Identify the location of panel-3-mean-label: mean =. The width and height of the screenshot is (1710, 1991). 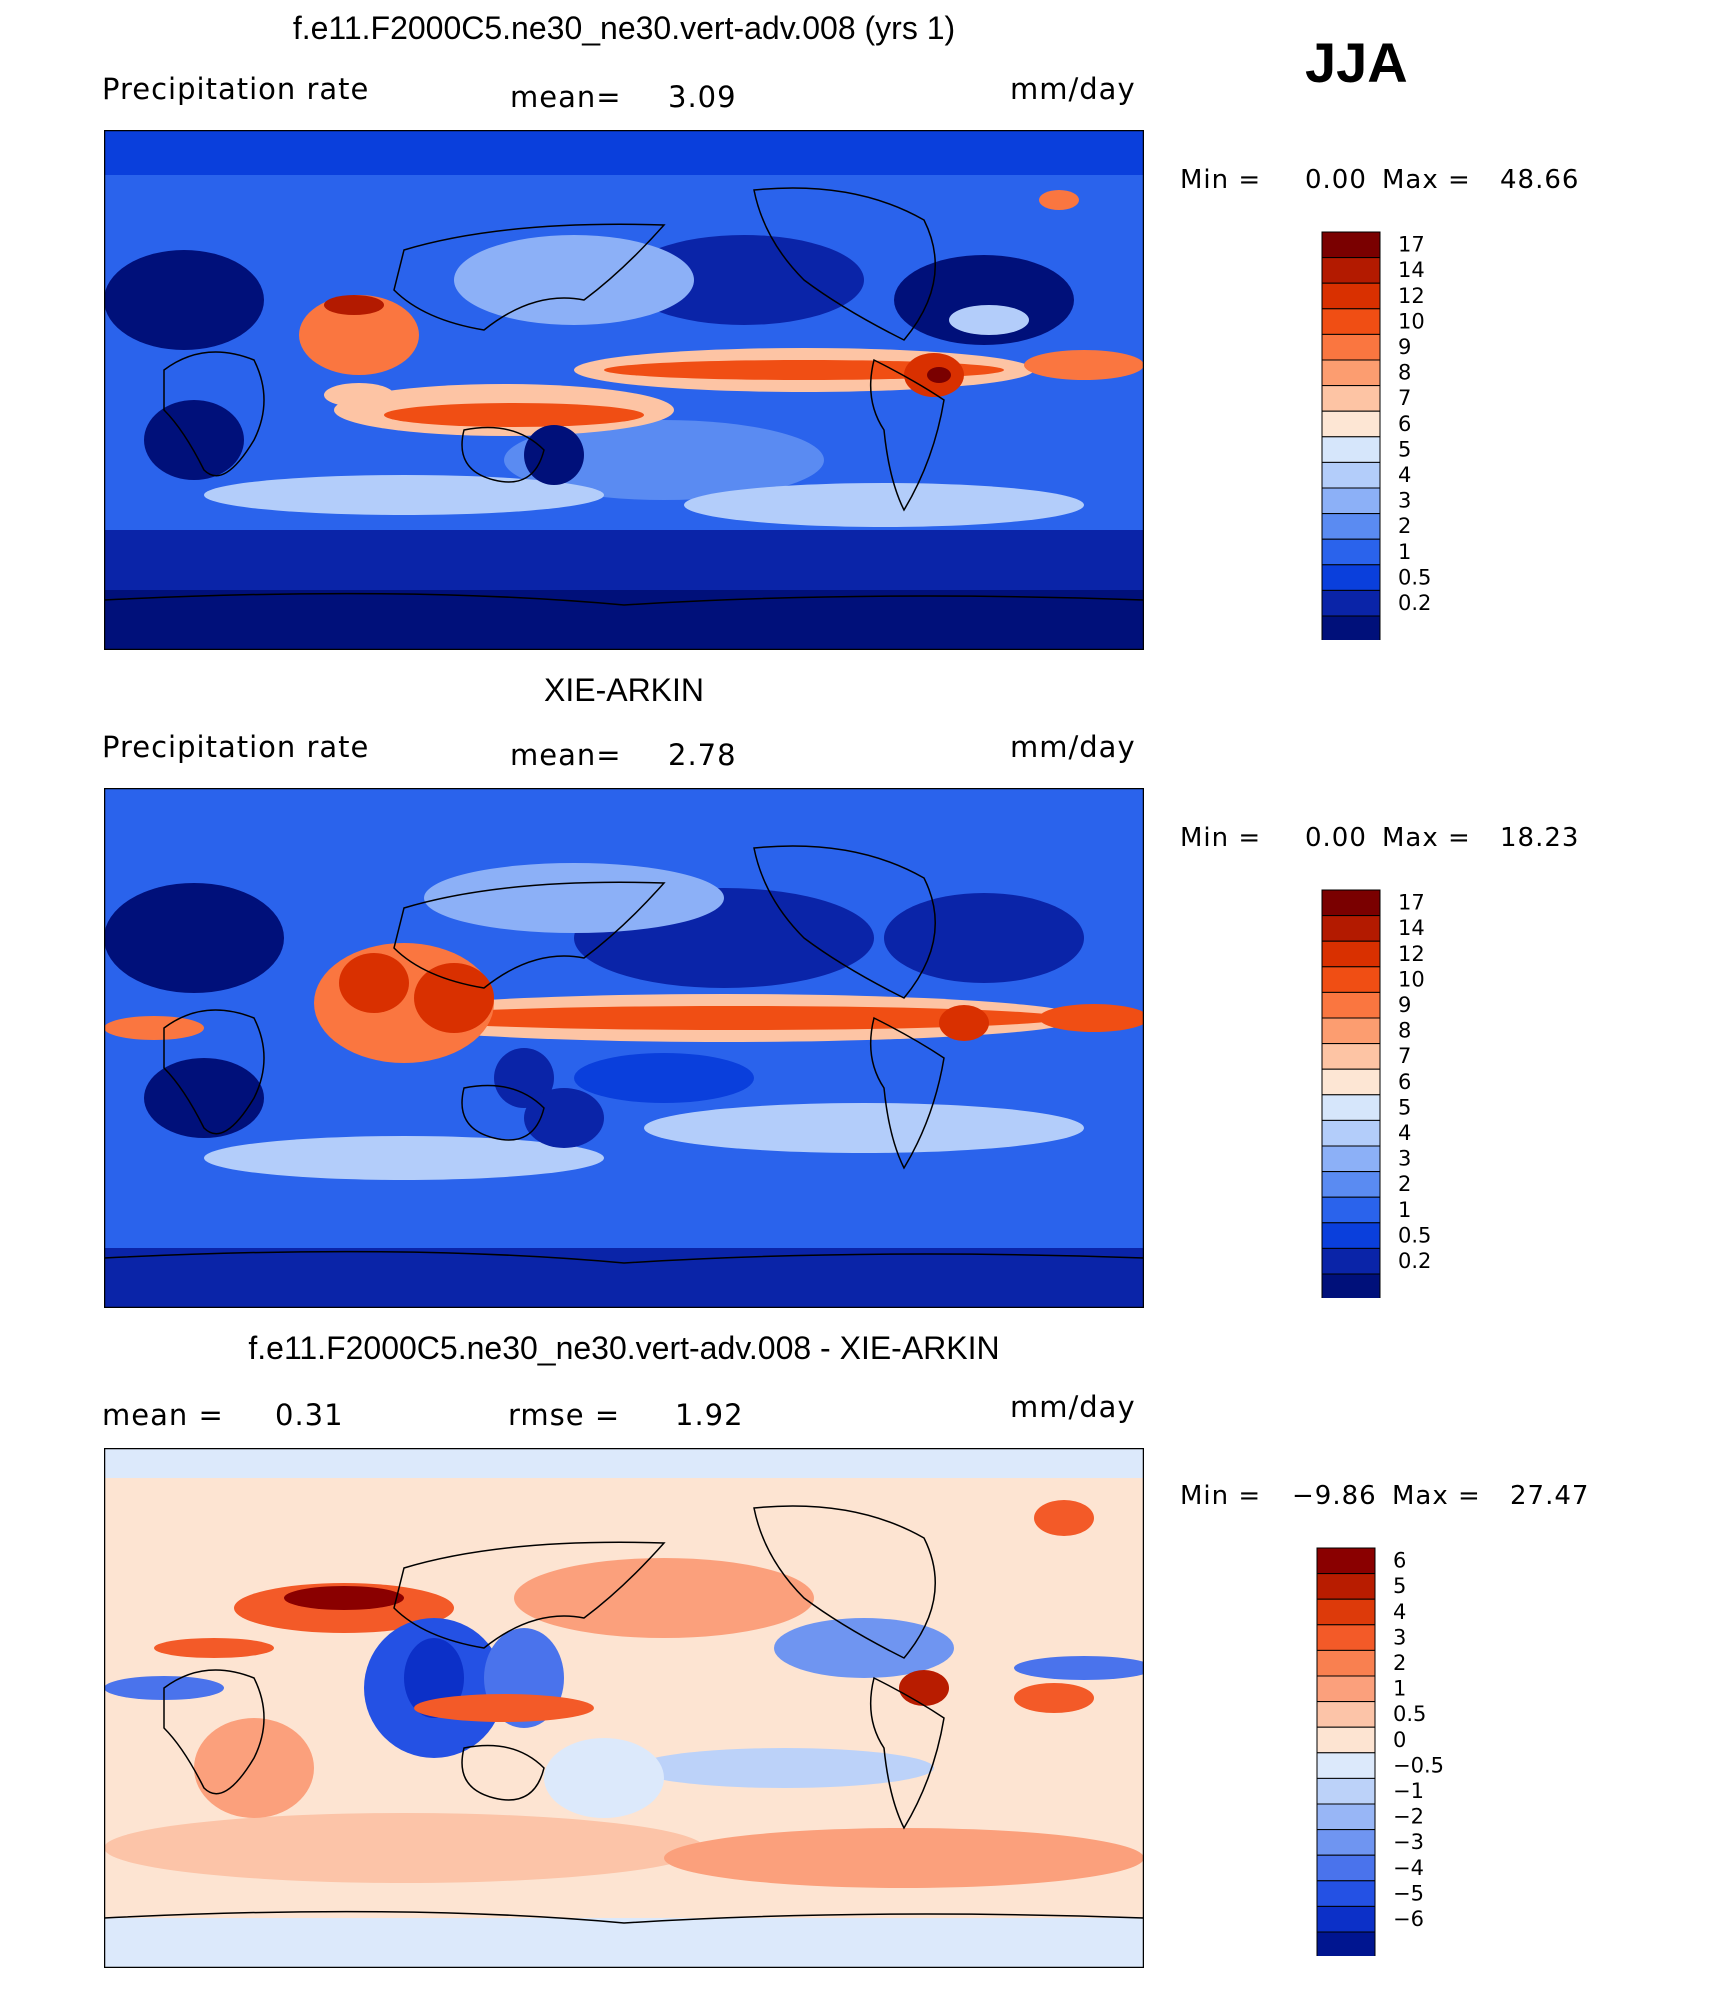
(163, 1415).